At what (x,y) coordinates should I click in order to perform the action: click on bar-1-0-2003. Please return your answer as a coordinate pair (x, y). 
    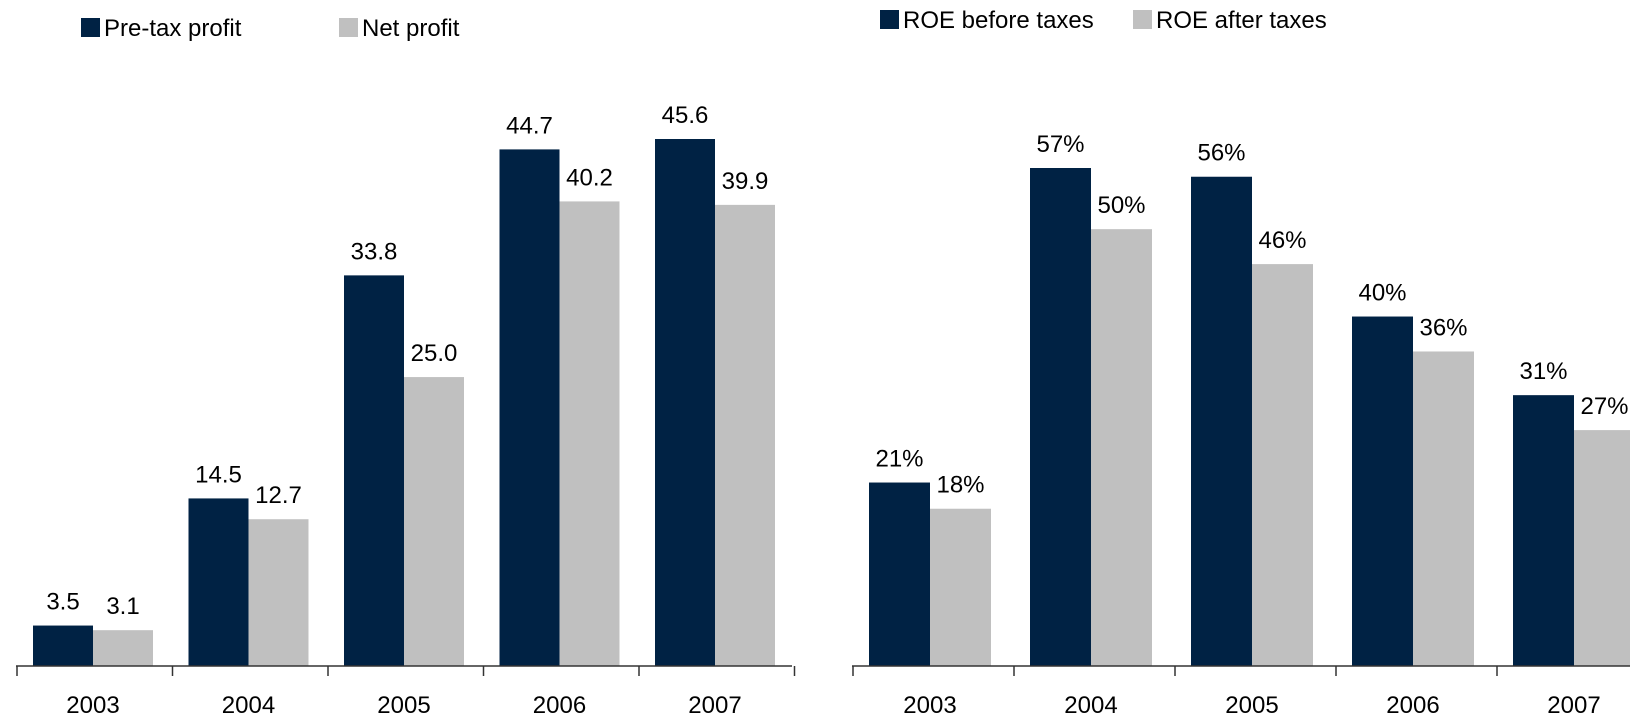
    Looking at the image, I should click on (899, 574).